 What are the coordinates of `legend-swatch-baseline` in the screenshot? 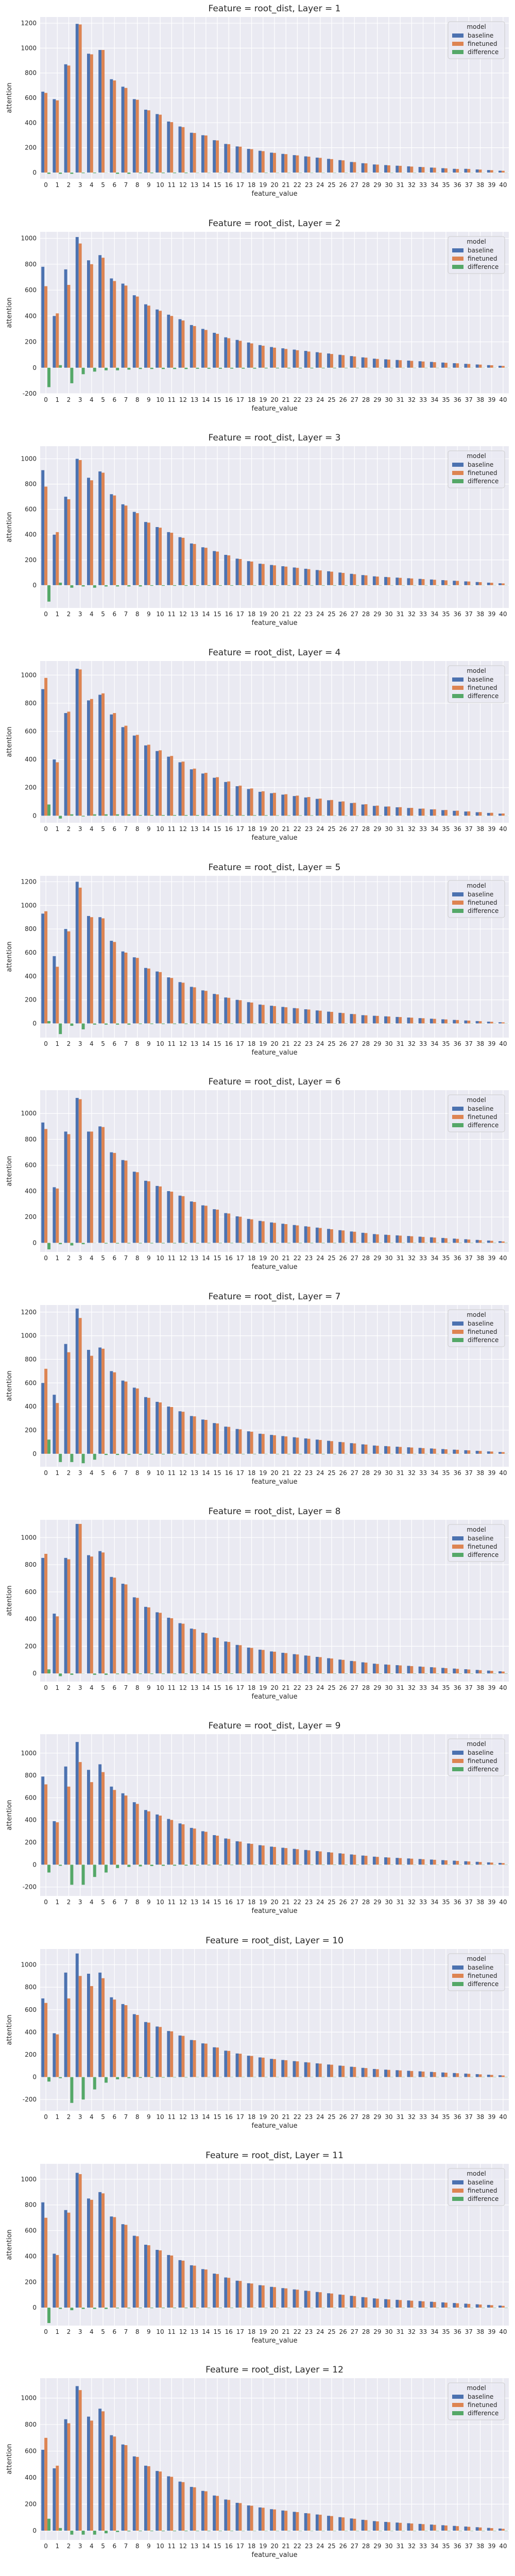 It's located at (458, 1753).